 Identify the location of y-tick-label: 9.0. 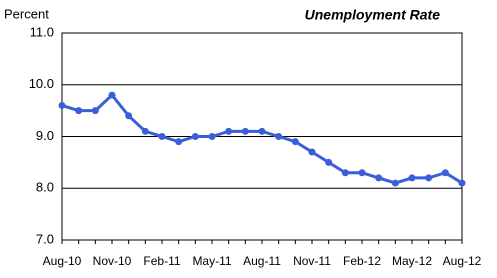
(45, 135).